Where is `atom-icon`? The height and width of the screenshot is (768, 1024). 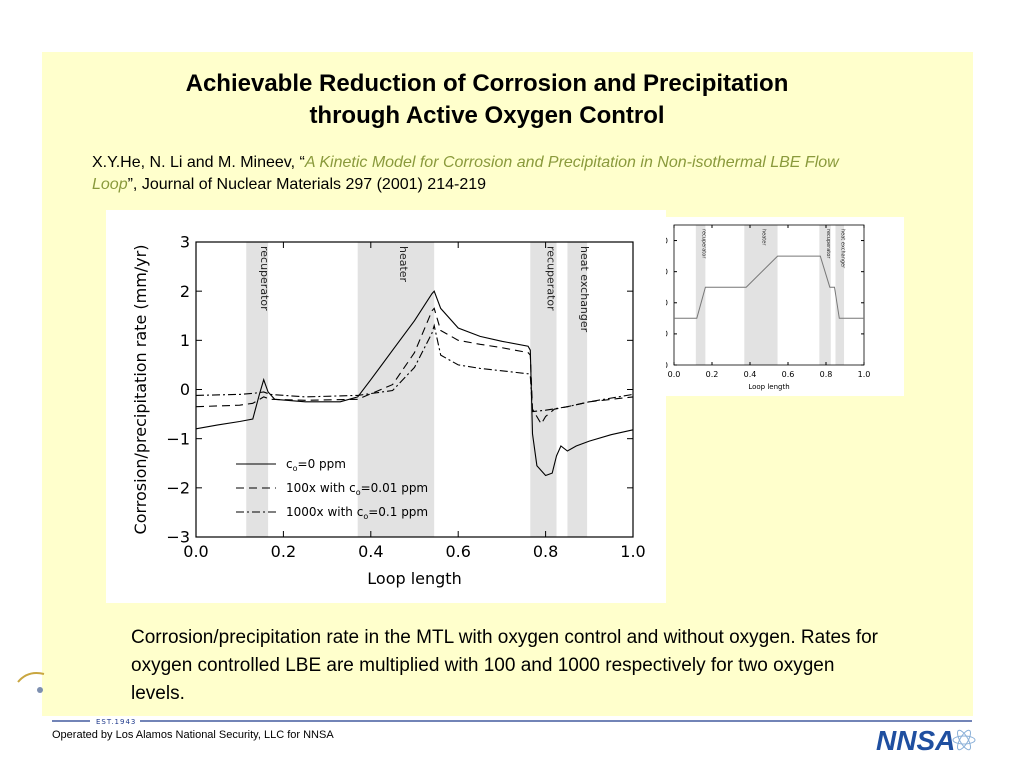 atom-icon is located at coordinates (964, 740).